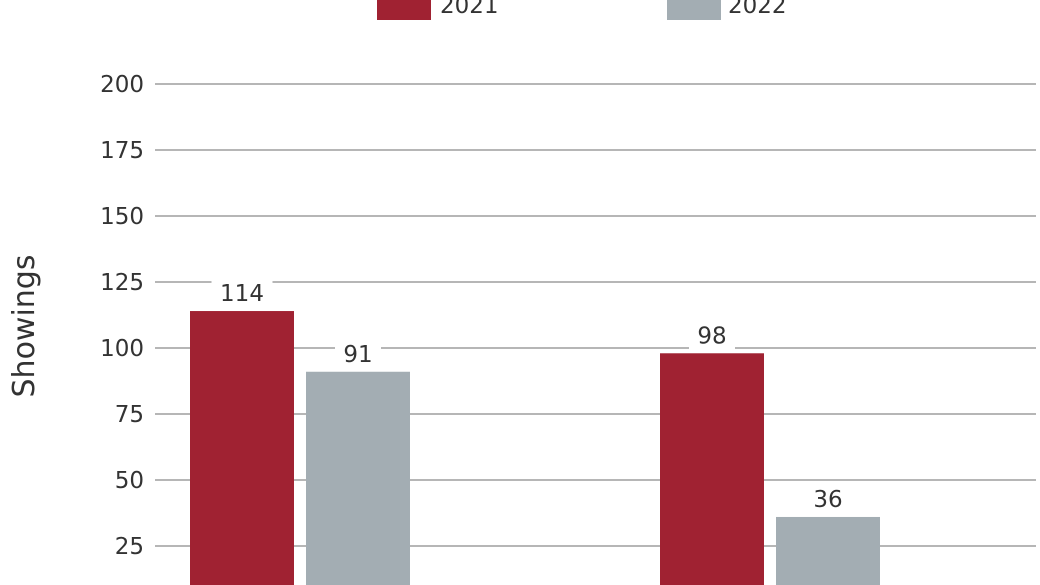 The width and height of the screenshot is (1040, 585). Describe the element at coordinates (129, 481) in the screenshot. I see `y-tick-label-50: 50` at that location.